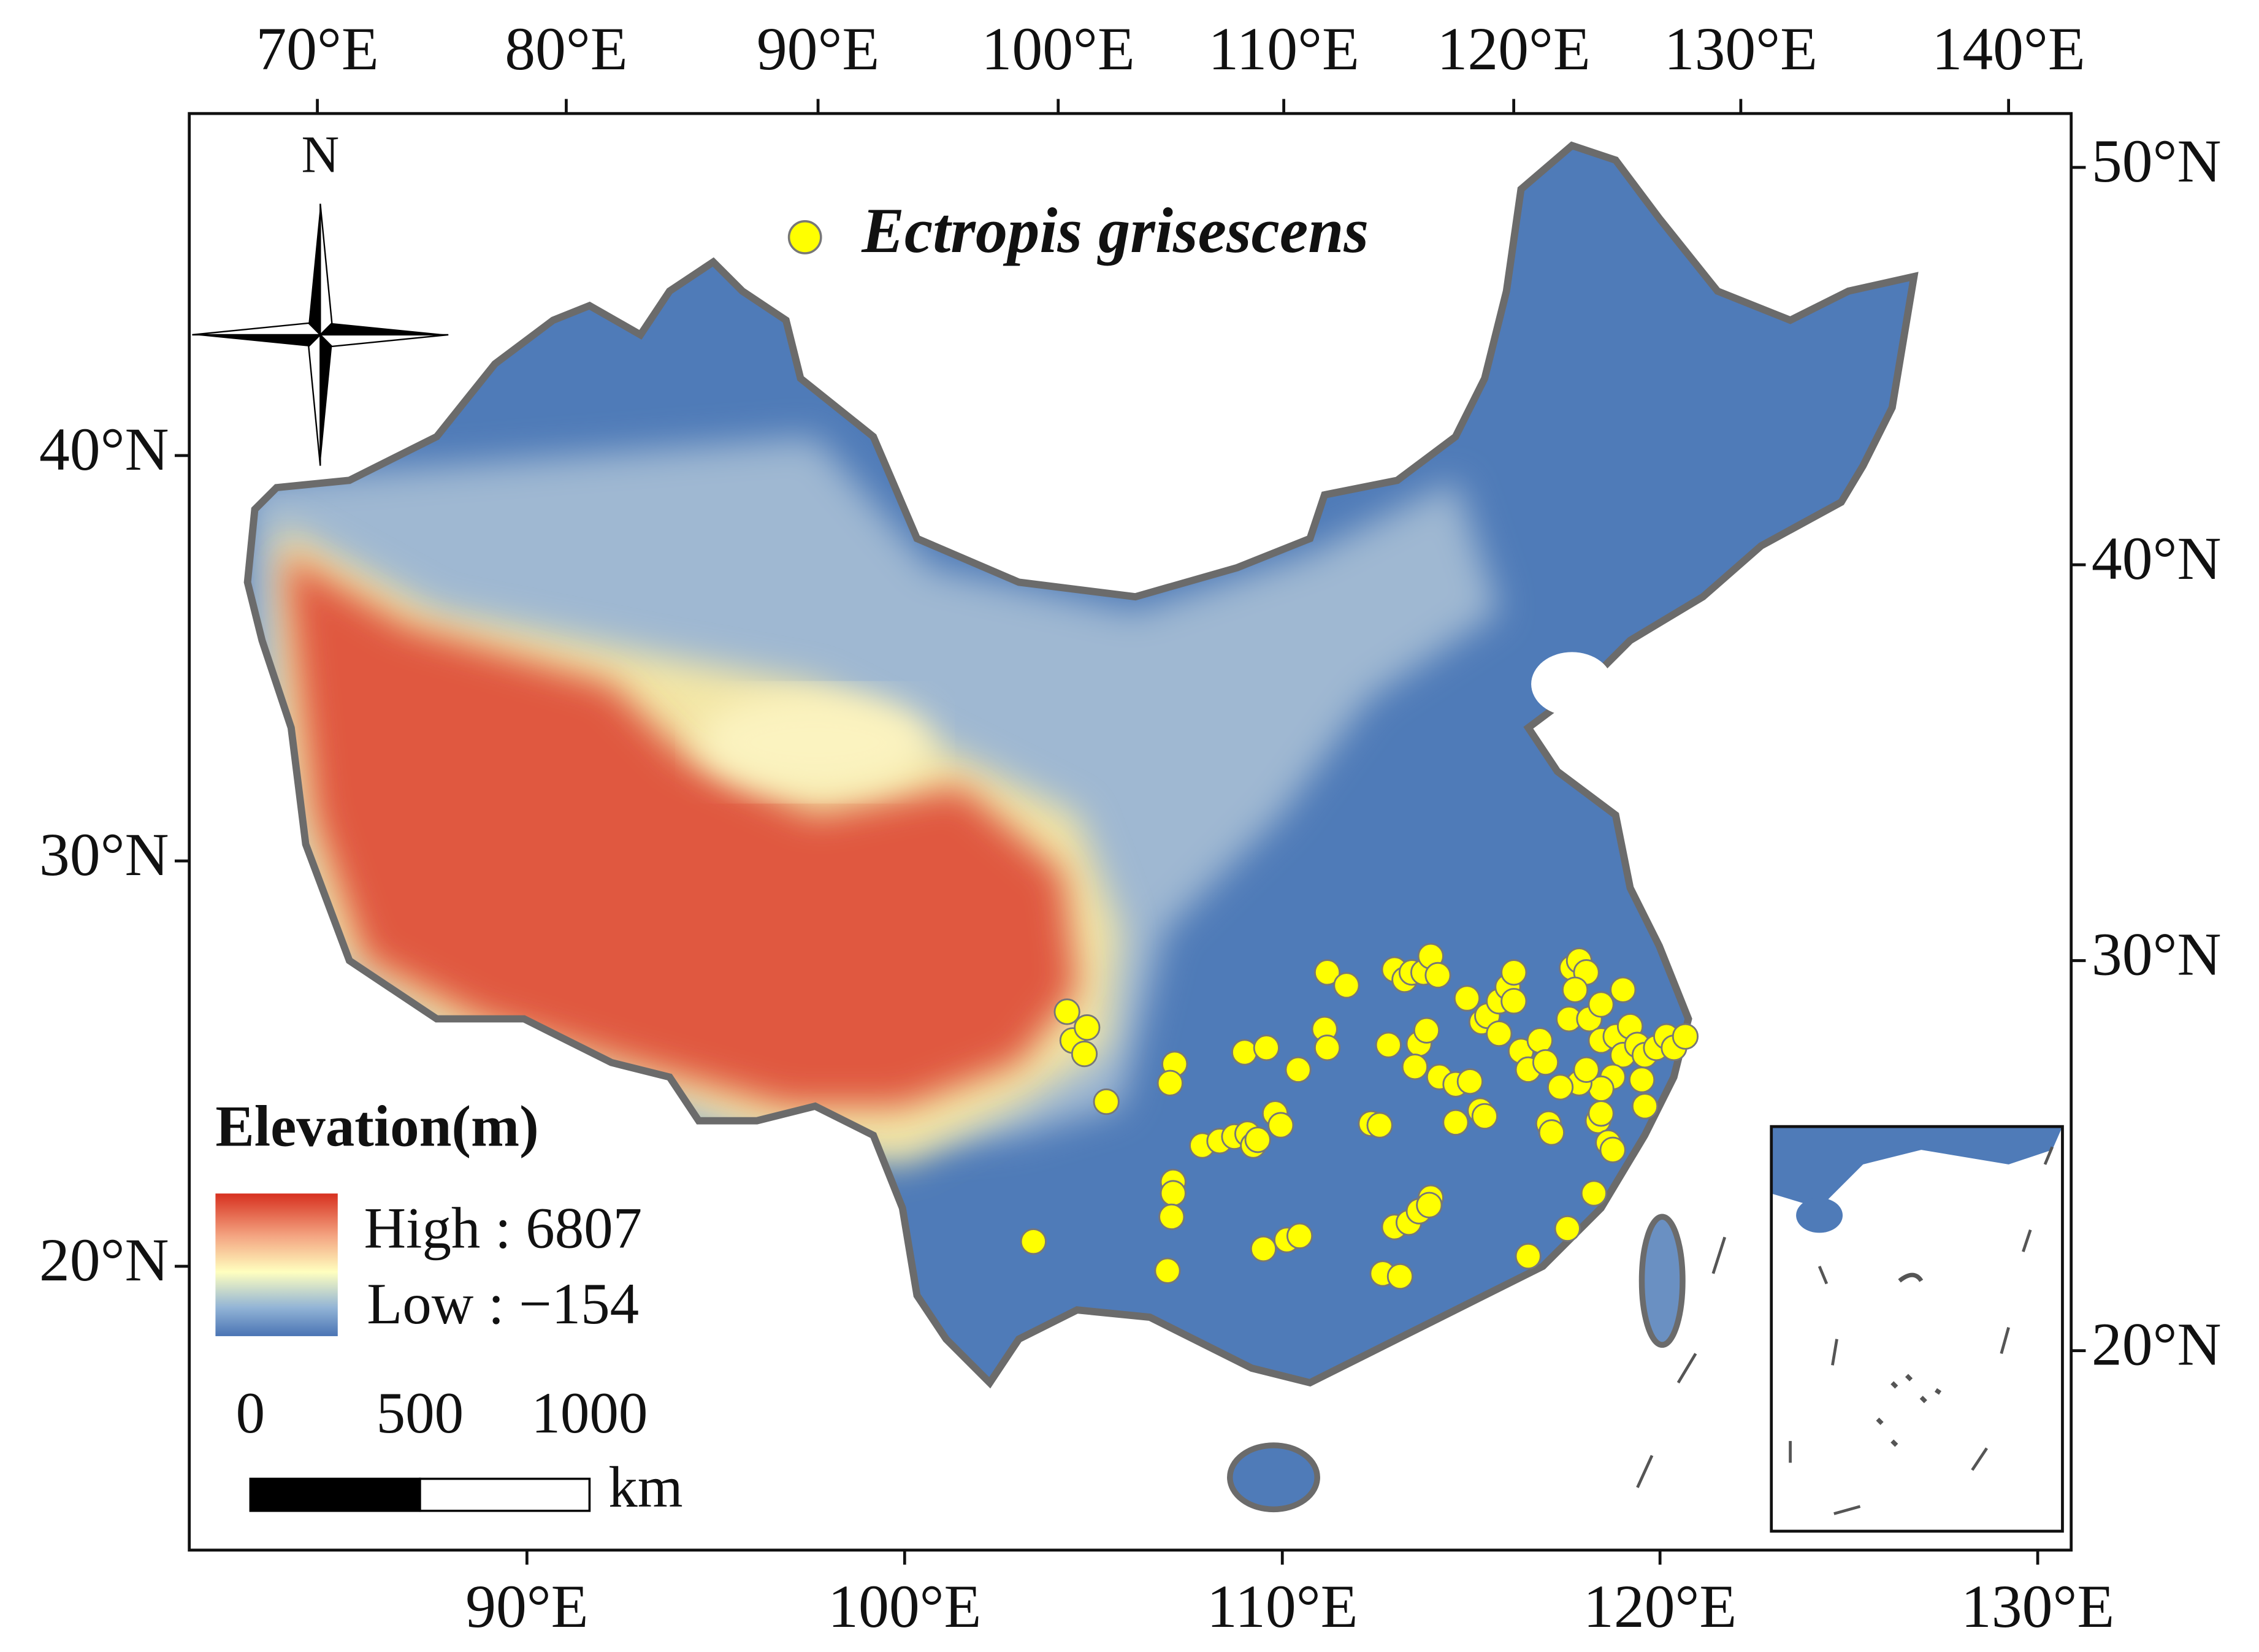  What do you see at coordinates (1820, 1215) in the screenshot?
I see `inset-hainan` at bounding box center [1820, 1215].